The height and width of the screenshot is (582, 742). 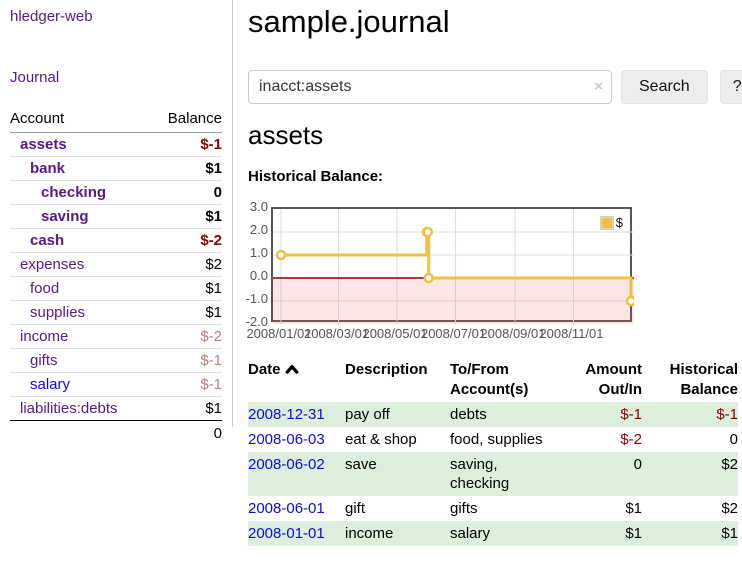 I want to click on accounts-header-row: Account Balance, so click(x=116, y=119).